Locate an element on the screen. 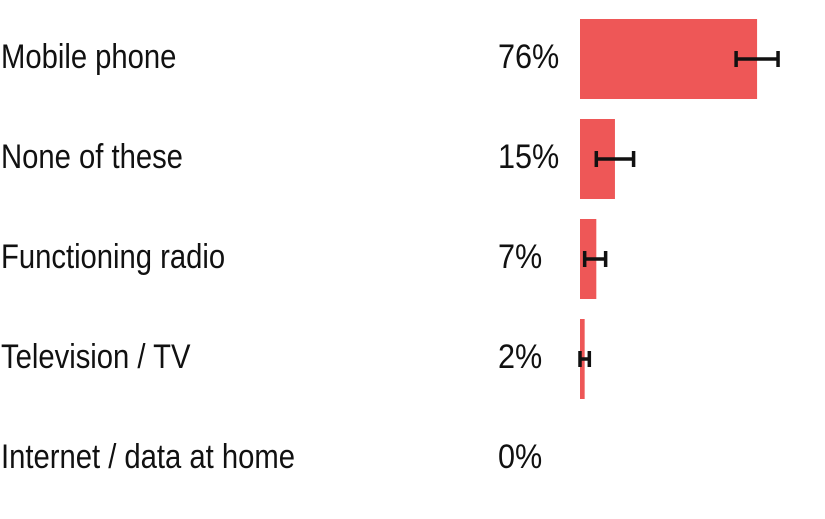 This screenshot has width=825, height=519. value-label: 2% is located at coordinates (520, 357).